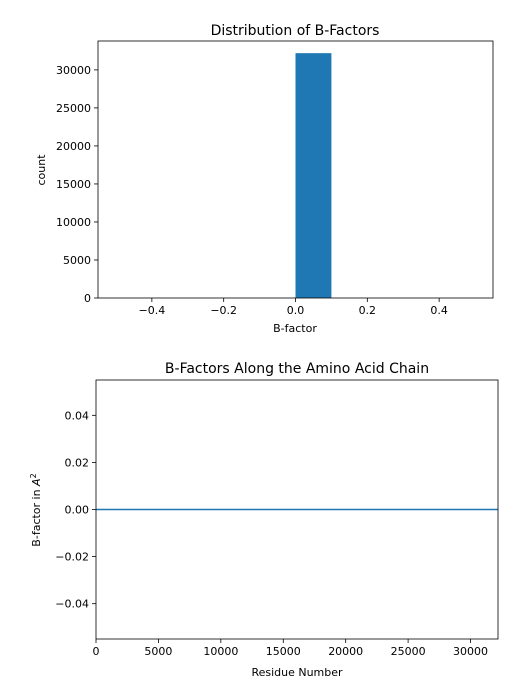 This screenshot has height=696, width=531. I want to click on x-tick-label: 0.0, so click(296, 310).